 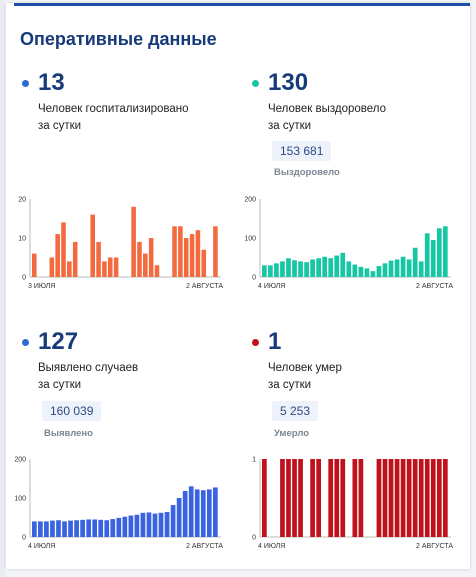 I want to click on x-end-label: 2 АВГУСТА, so click(x=434, y=286).